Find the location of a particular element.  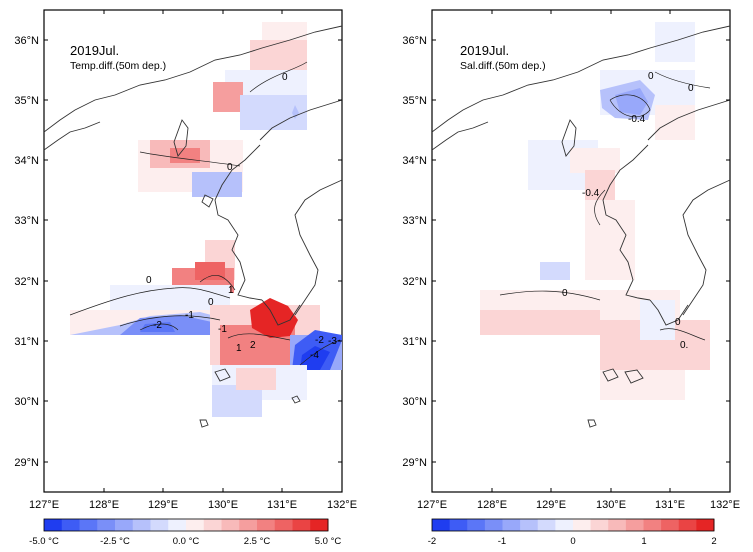

lon-tick-label: 128°E is located at coordinates (492, 505).